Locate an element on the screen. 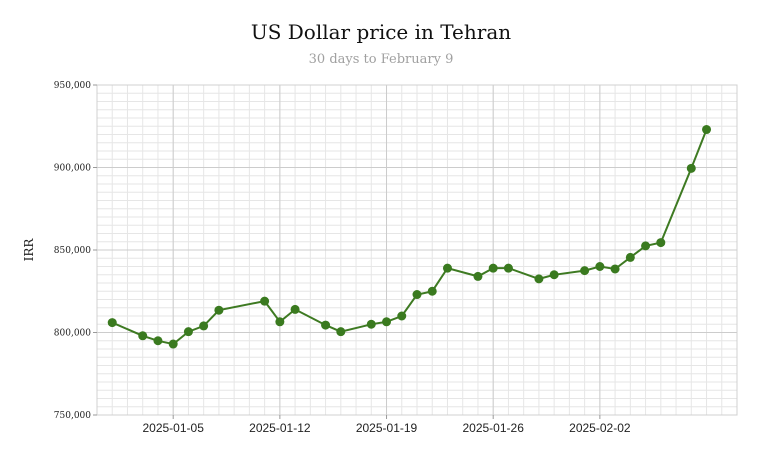  y-tick-label: 950,000 is located at coordinates (72, 86).